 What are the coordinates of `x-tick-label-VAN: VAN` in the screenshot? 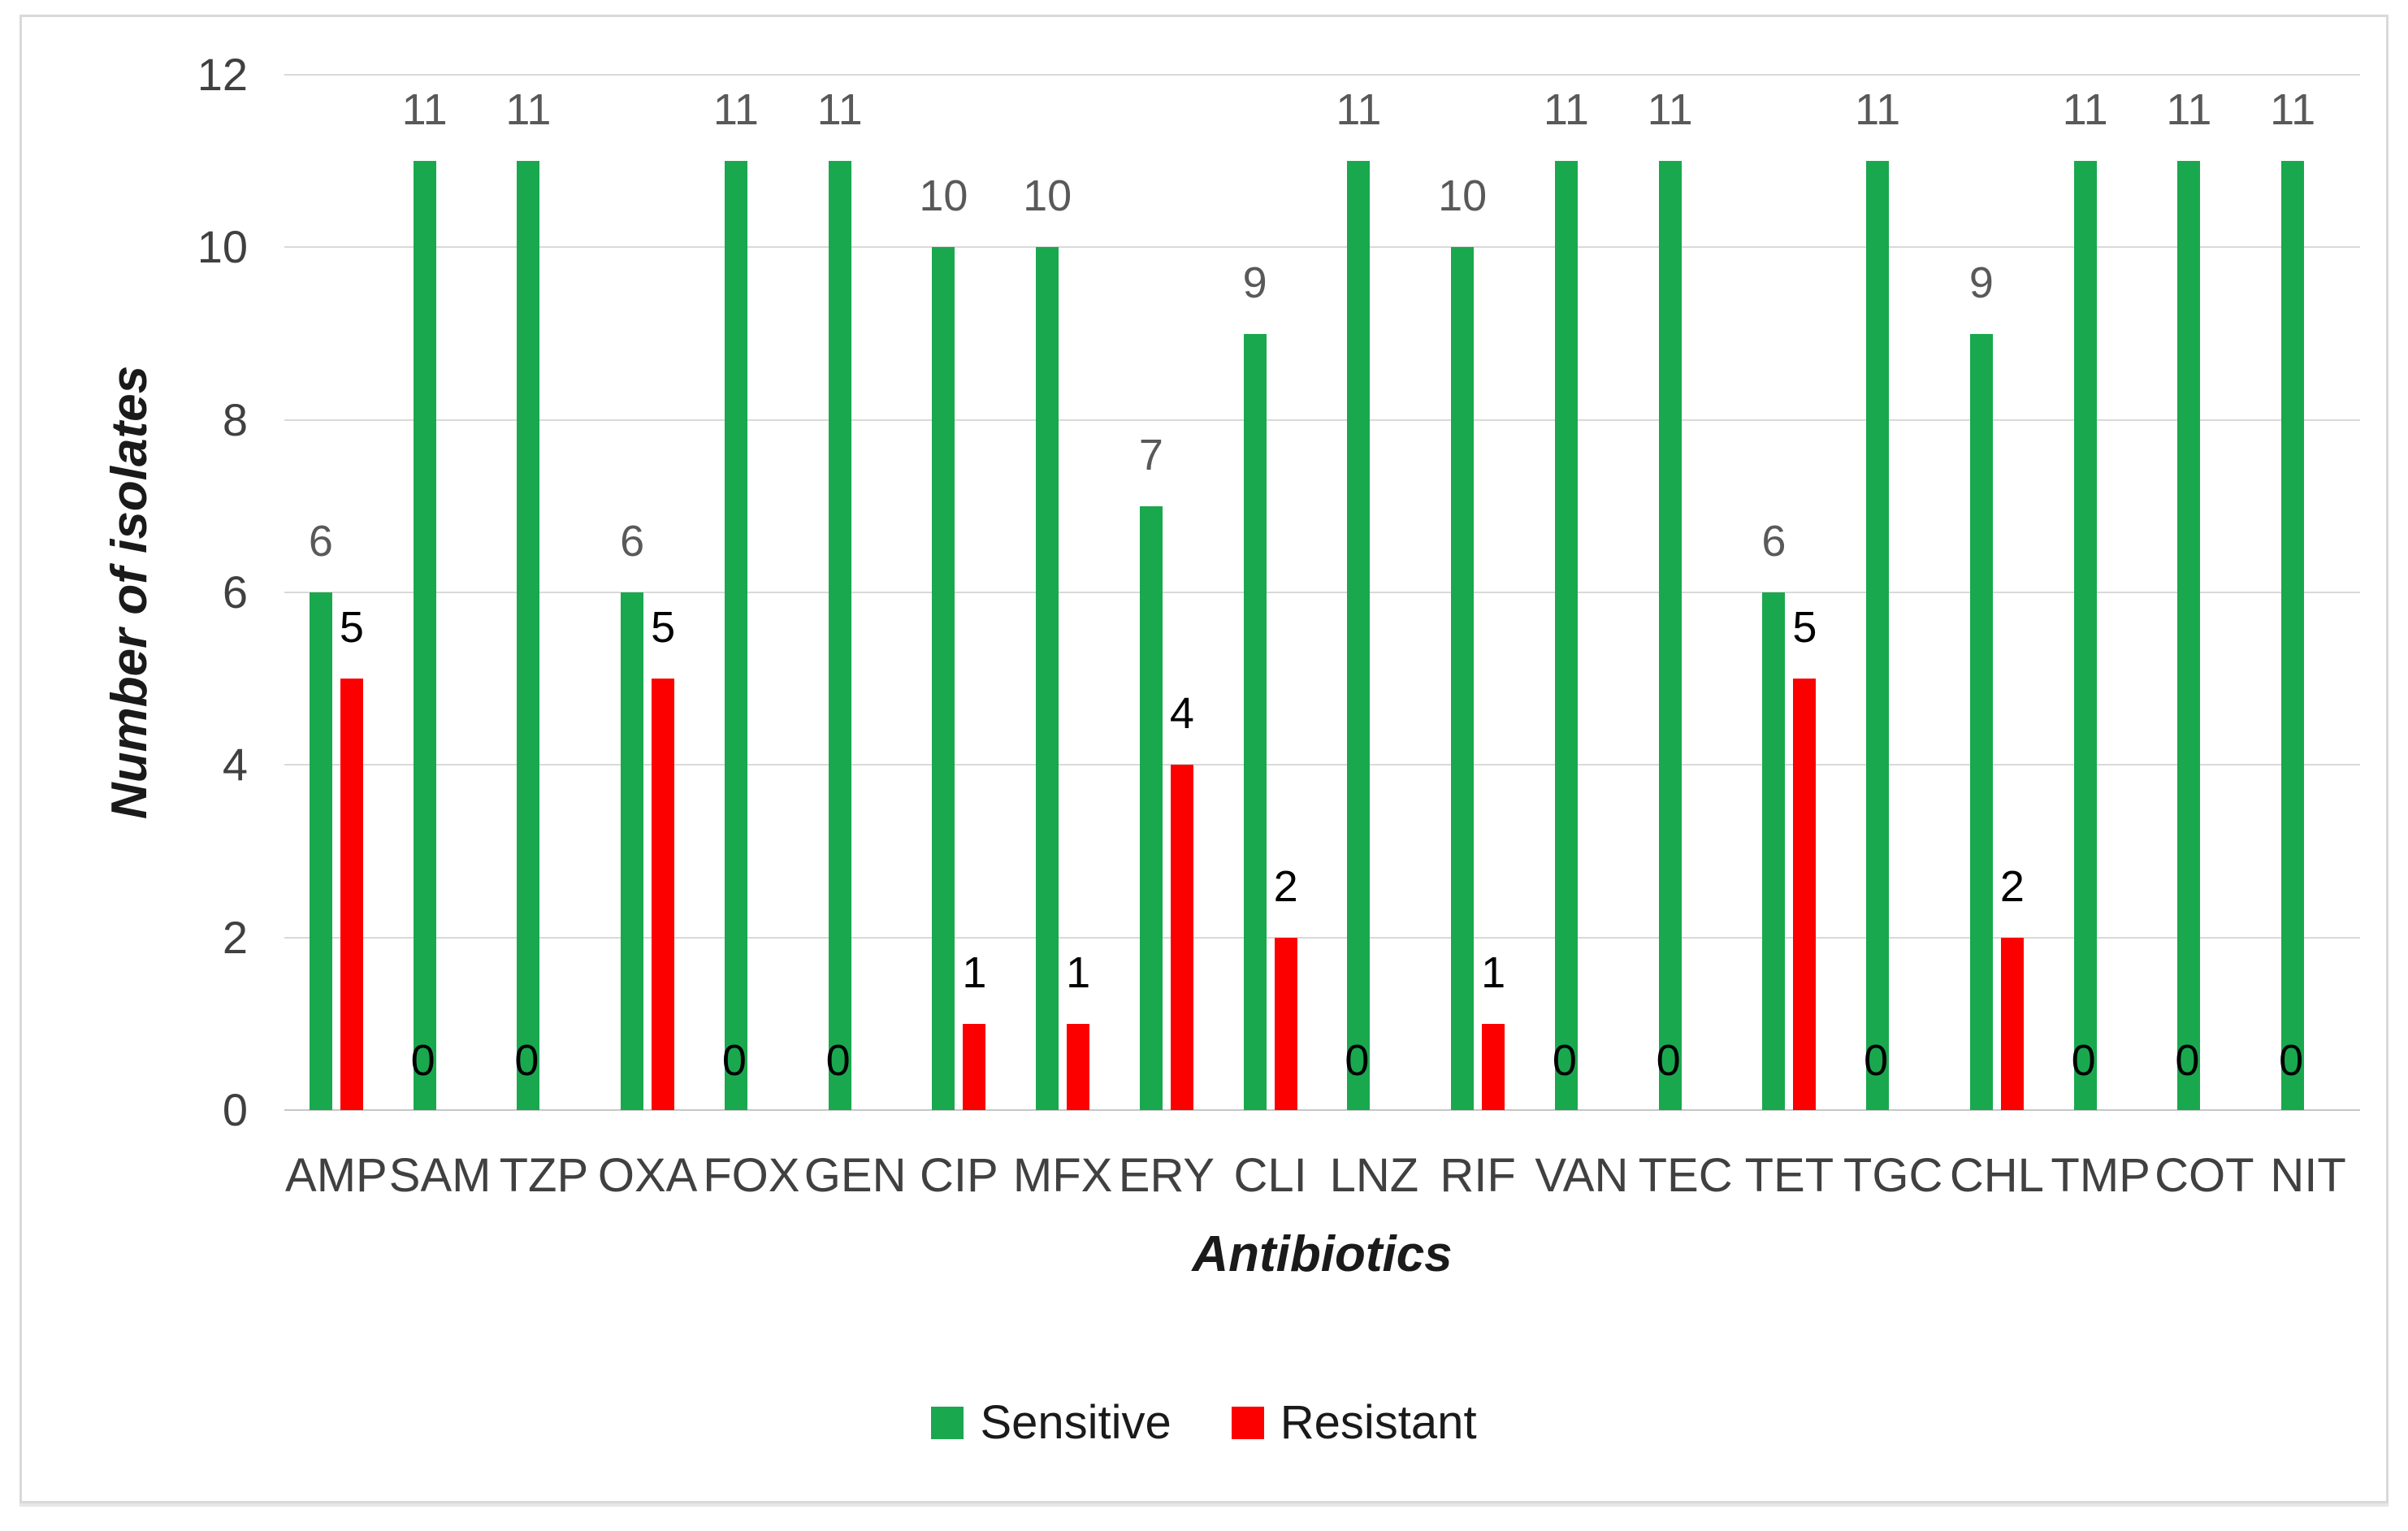 It's located at (1582, 1175).